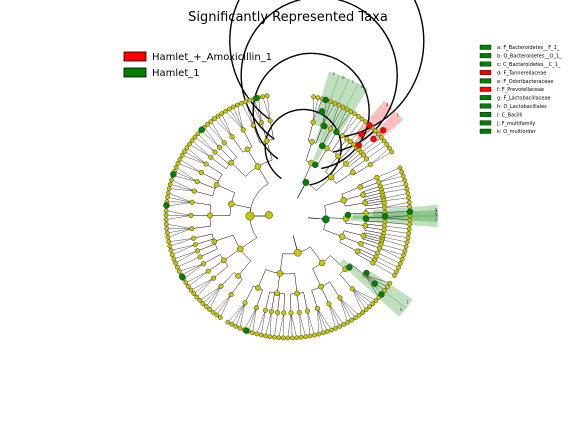 The height and width of the screenshot is (432, 576). Describe the element at coordinates (522, 107) in the screenshot. I see `clade-legend-label-h: h: O_Lactobacillales` at that location.